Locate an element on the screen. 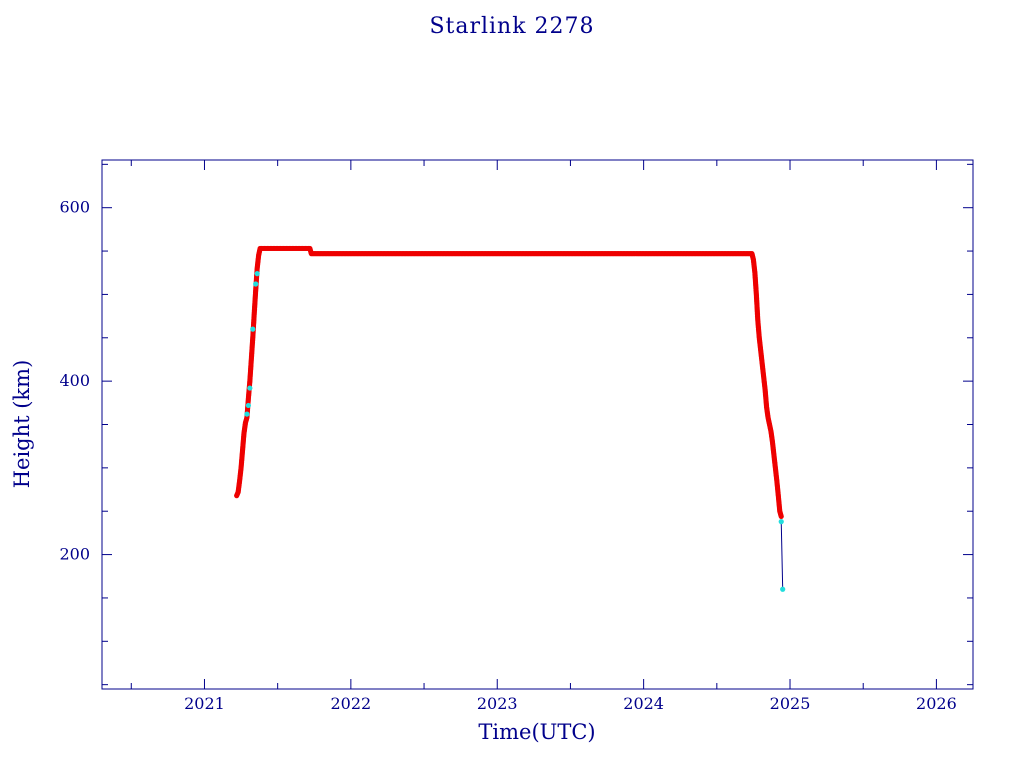  x-tick-label: 2024 is located at coordinates (643, 703).